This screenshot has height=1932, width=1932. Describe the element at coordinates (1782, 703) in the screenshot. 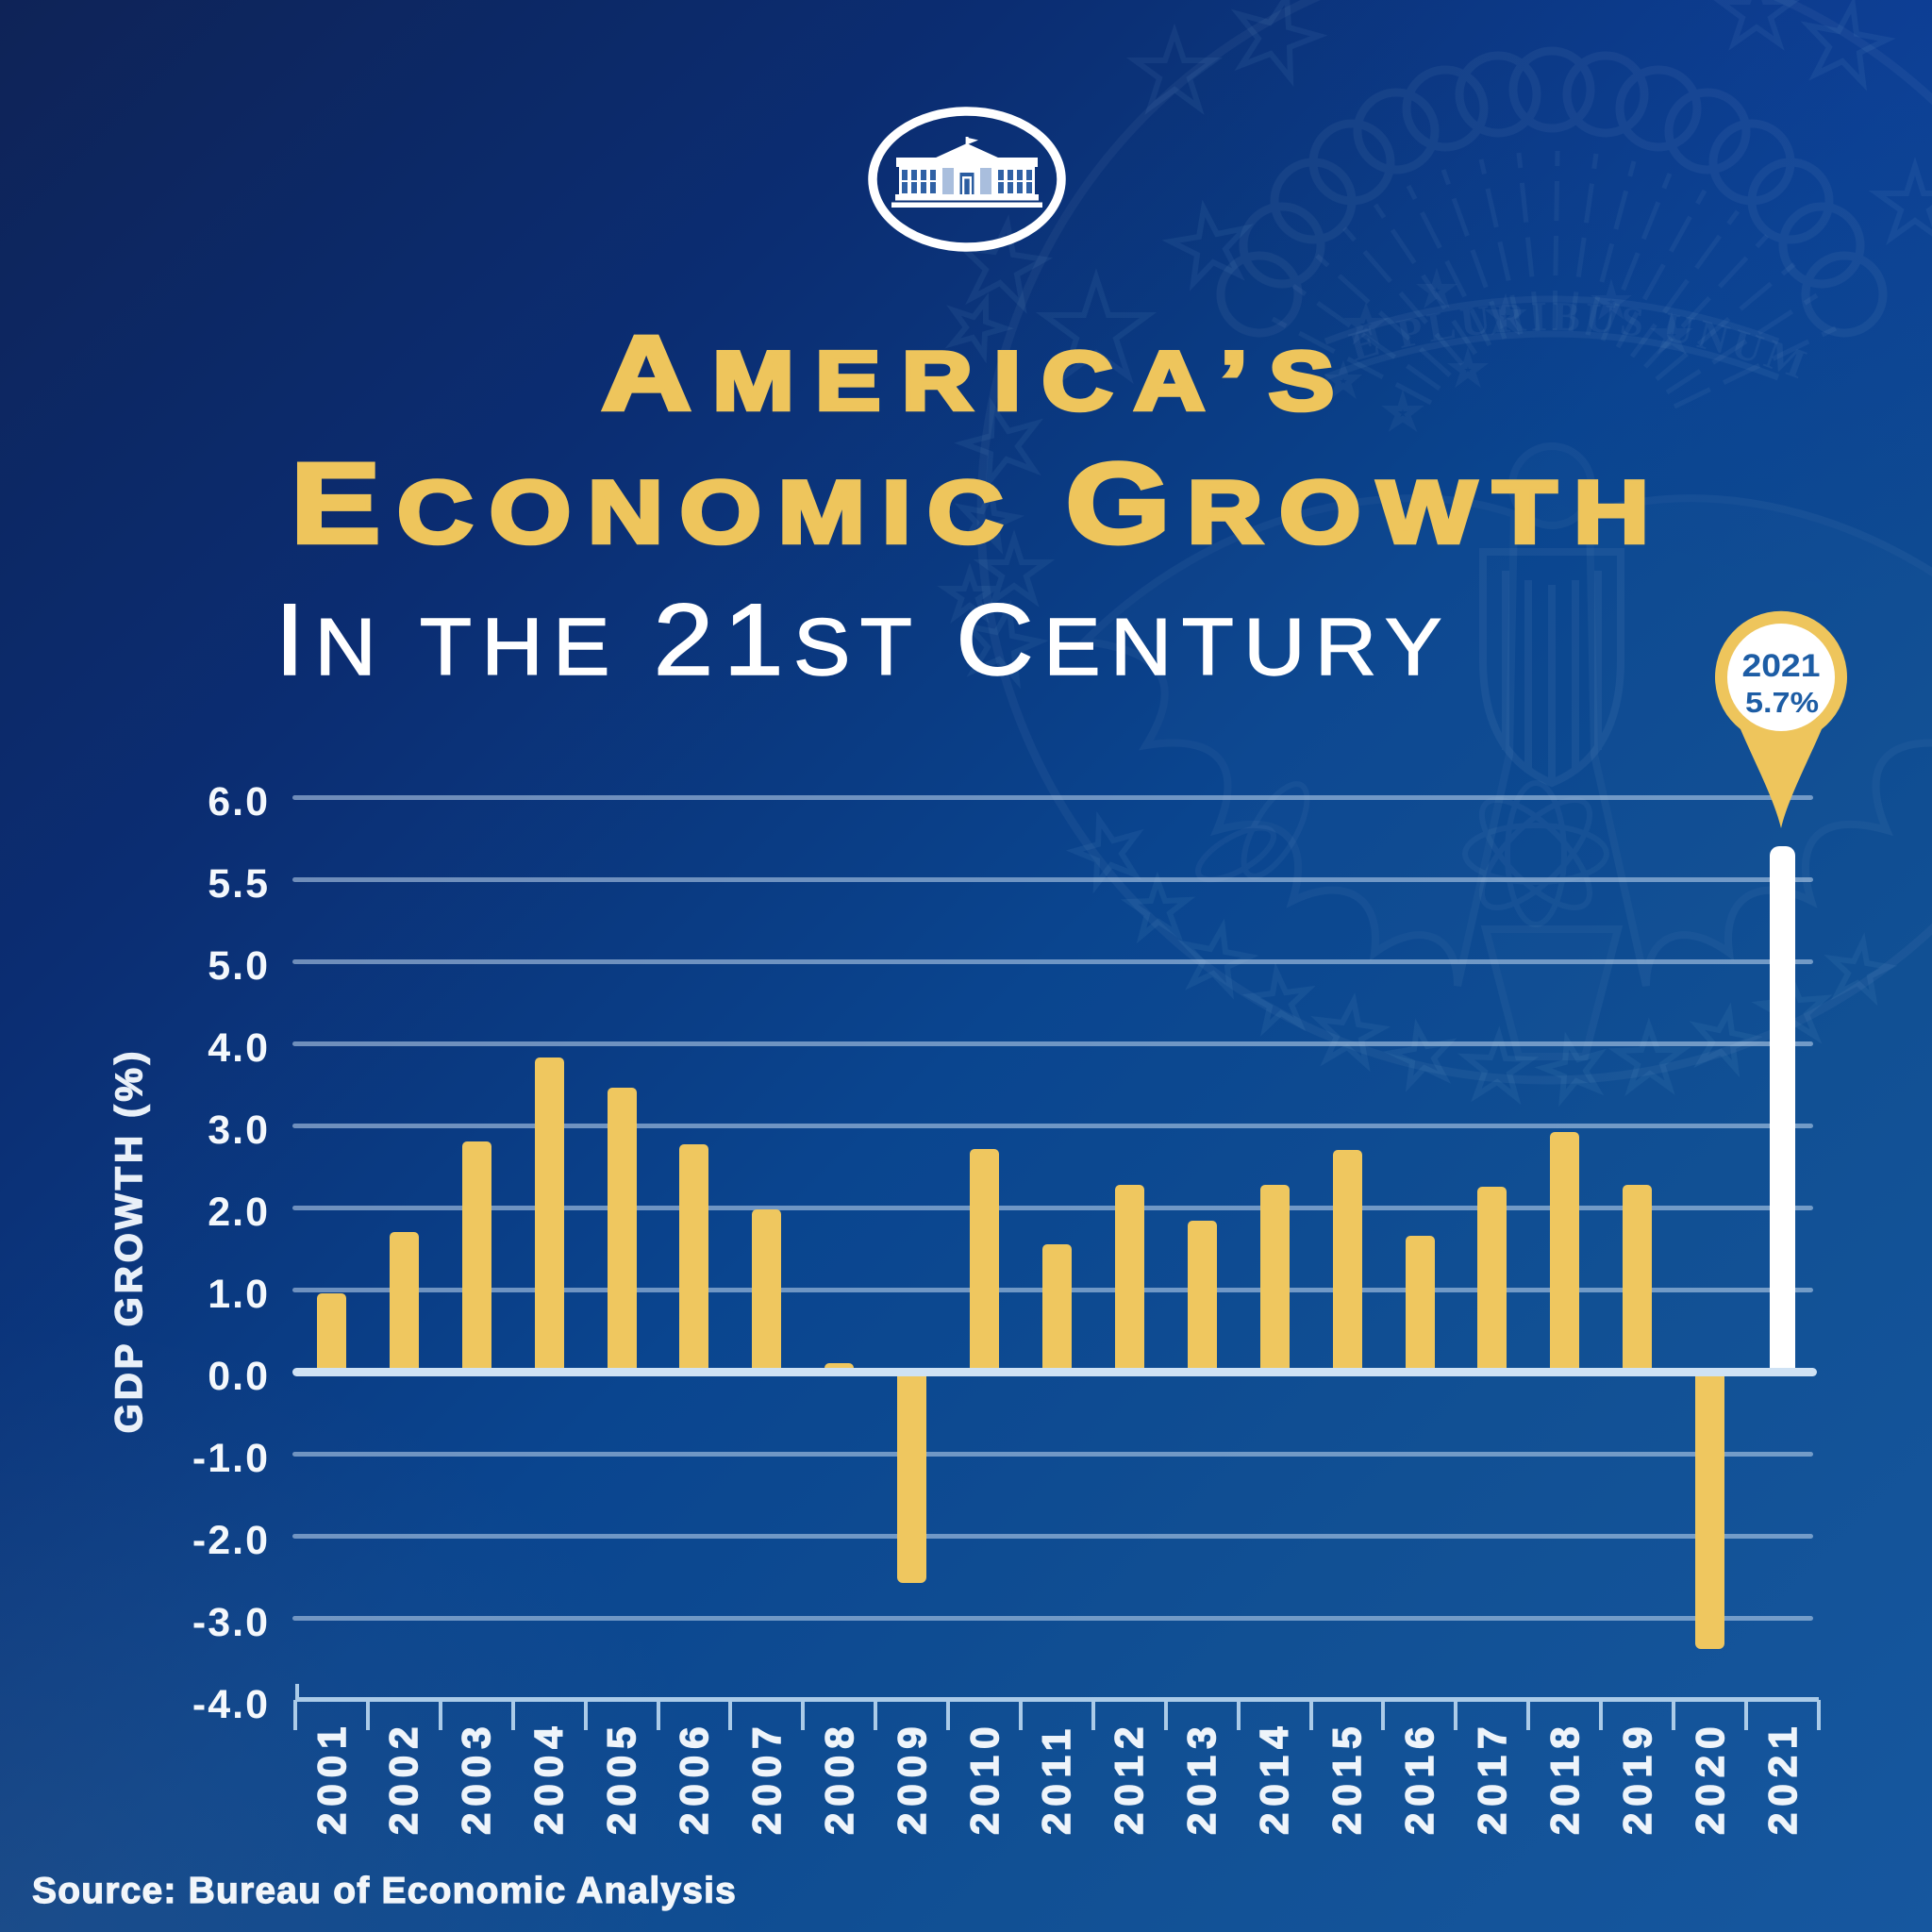

I see `svg-text: 5.7%` at that location.